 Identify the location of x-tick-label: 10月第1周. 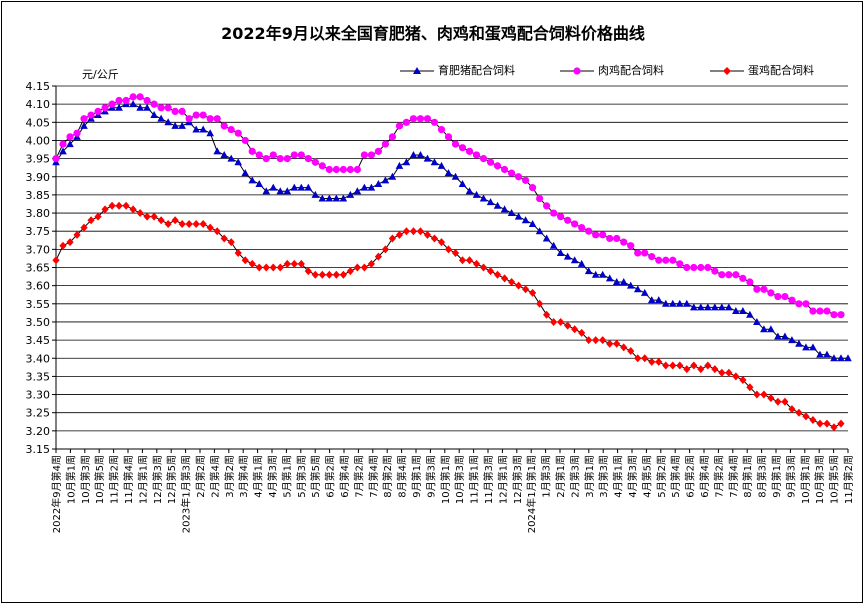
(70, 479).